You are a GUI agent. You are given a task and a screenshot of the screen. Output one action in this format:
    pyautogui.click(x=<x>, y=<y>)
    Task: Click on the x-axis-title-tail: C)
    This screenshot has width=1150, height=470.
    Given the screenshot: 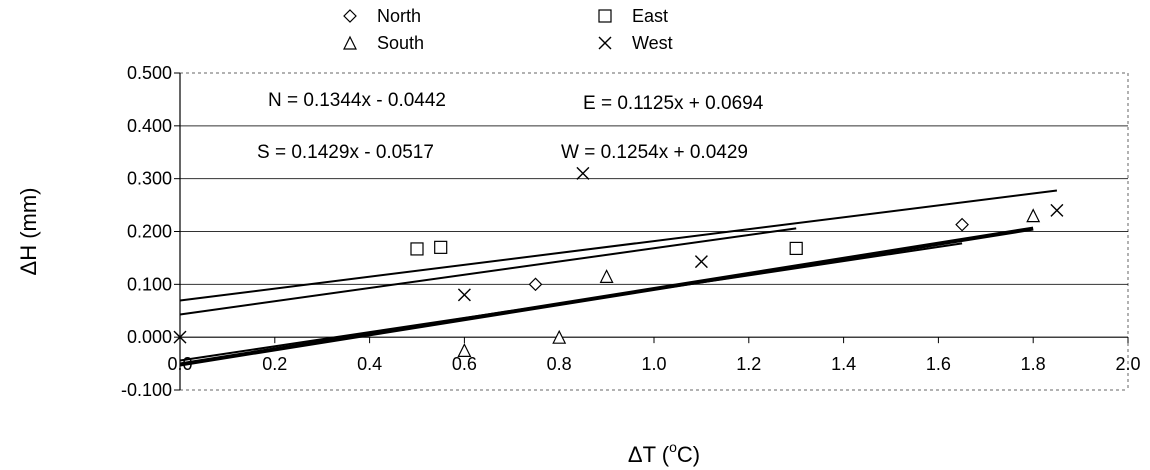 What is the action you would take?
    pyautogui.click(x=688, y=454)
    